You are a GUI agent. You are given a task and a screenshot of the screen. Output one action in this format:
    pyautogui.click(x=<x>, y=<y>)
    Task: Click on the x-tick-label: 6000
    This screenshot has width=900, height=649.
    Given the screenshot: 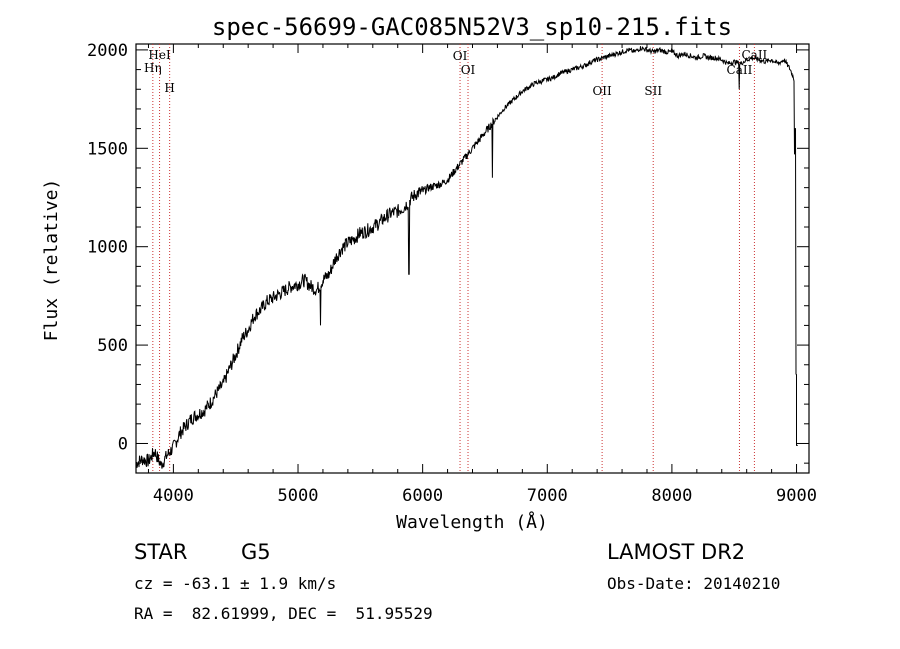 What is the action you would take?
    pyautogui.click(x=422, y=496)
    